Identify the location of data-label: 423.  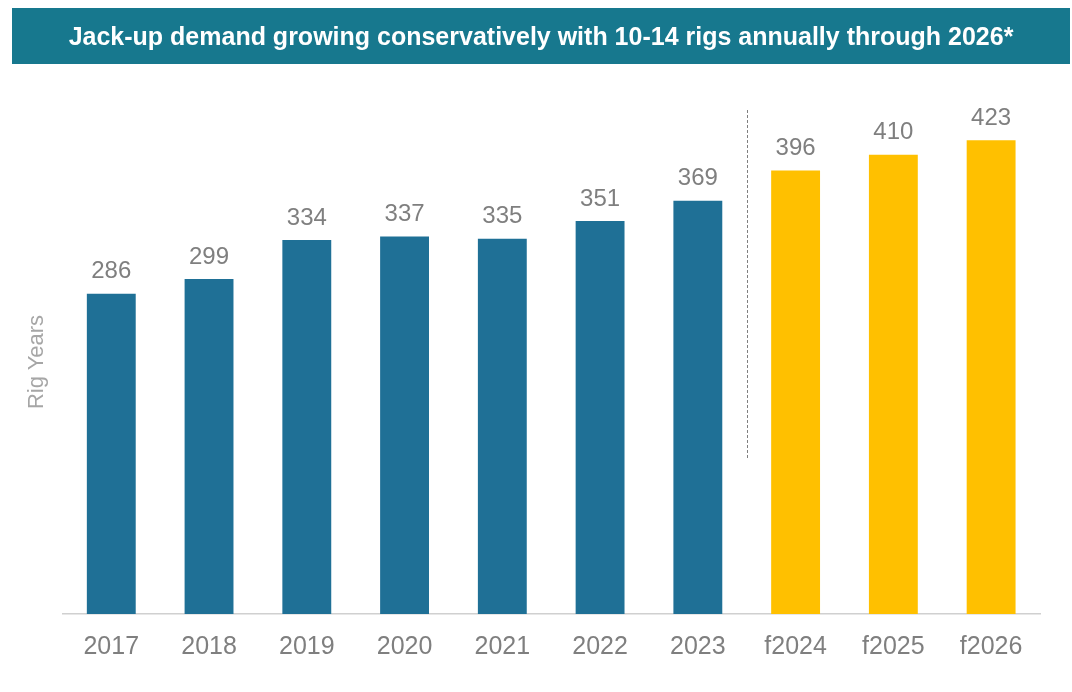
(991, 116).